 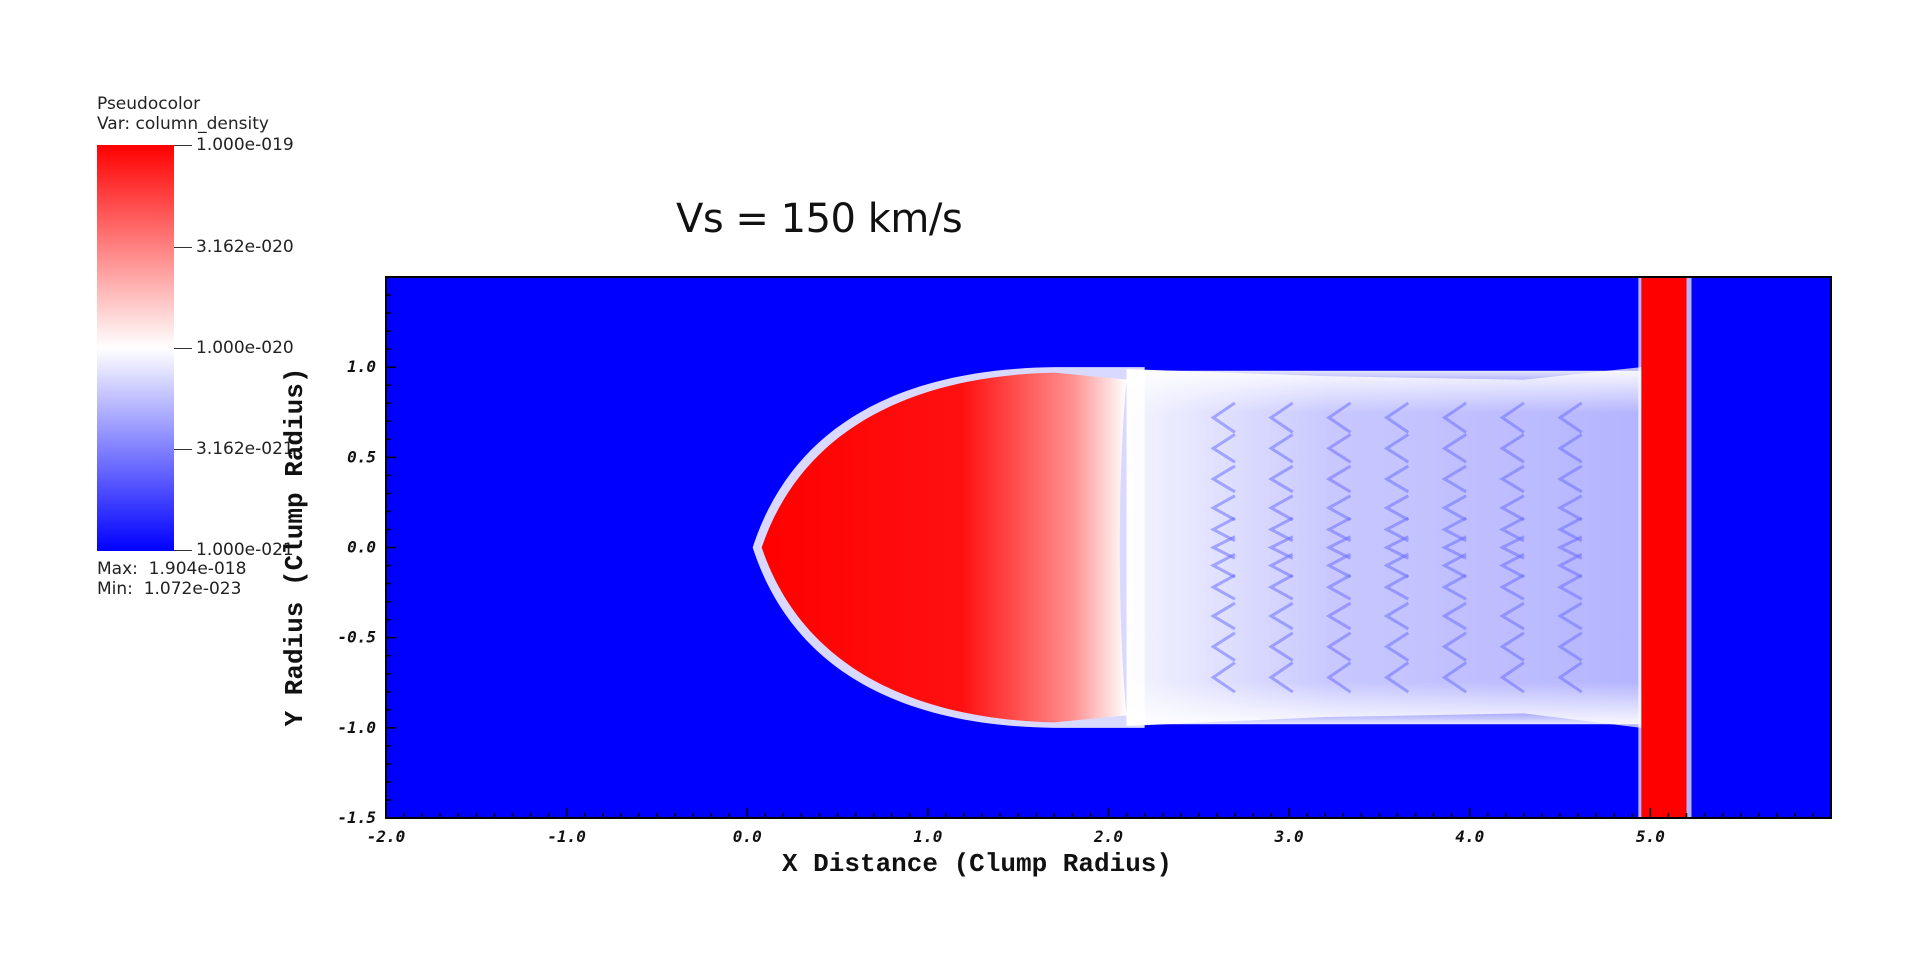 What do you see at coordinates (1664, 547) in the screenshot?
I see `shock-front` at bounding box center [1664, 547].